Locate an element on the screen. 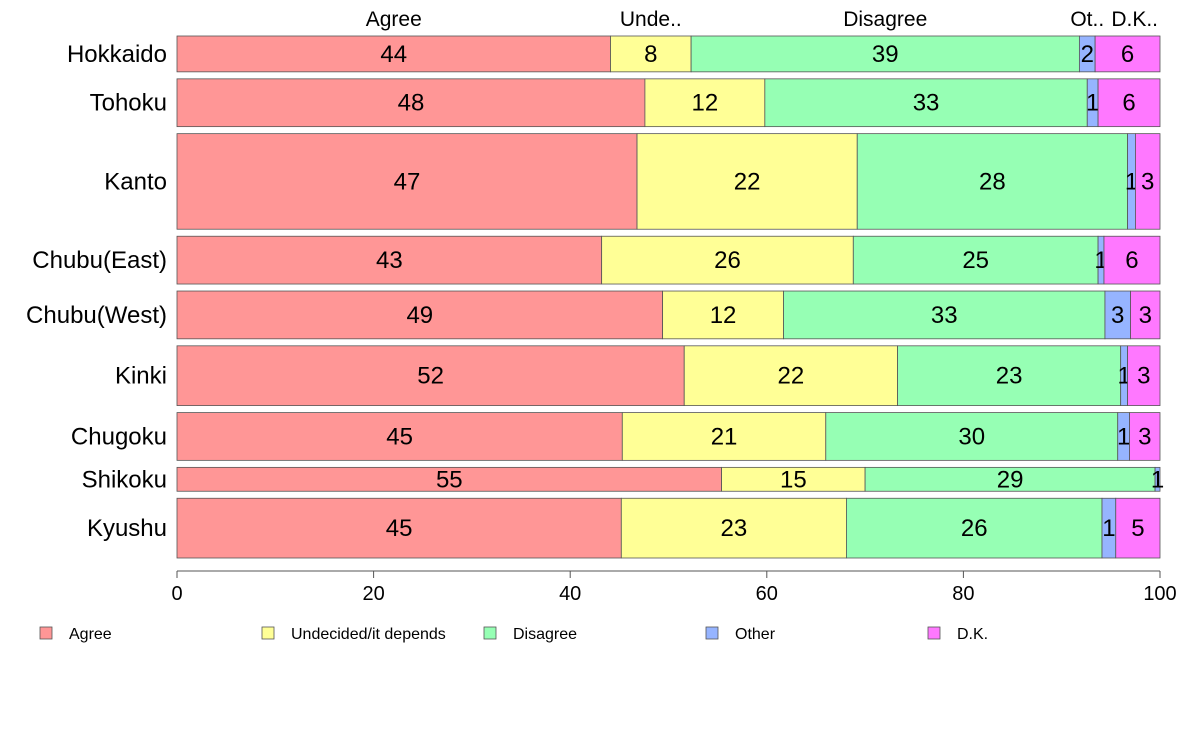  segment-value-label: 45 is located at coordinates (399, 528).